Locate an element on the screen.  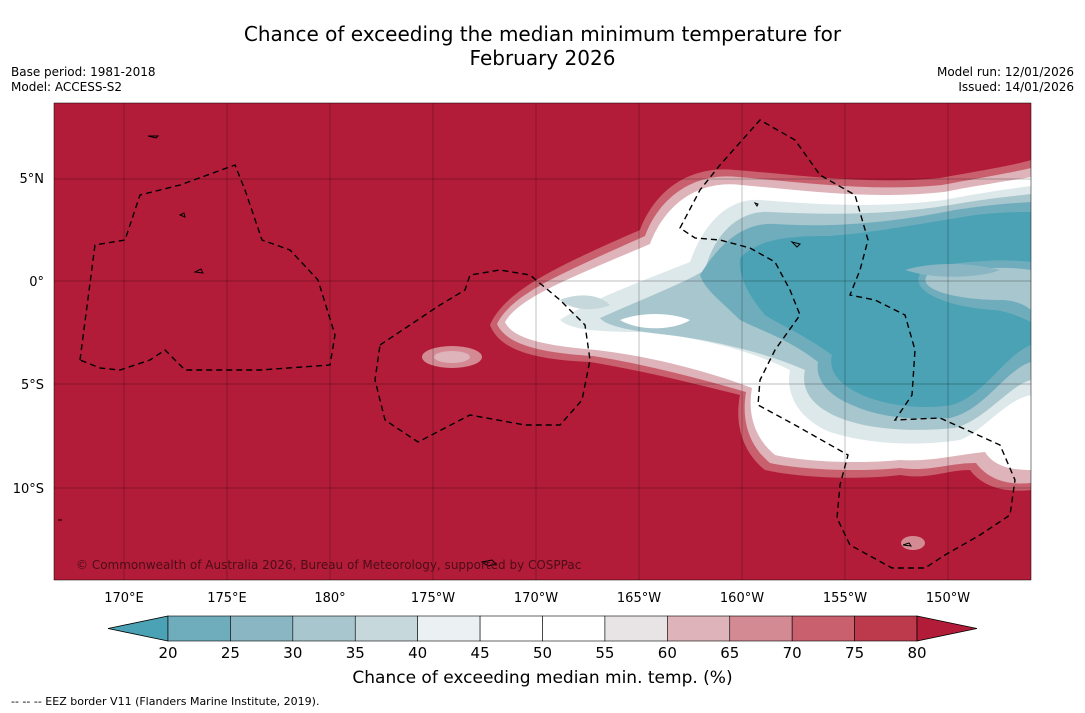
colorbar-tick-label: 55 is located at coordinates (604, 653).